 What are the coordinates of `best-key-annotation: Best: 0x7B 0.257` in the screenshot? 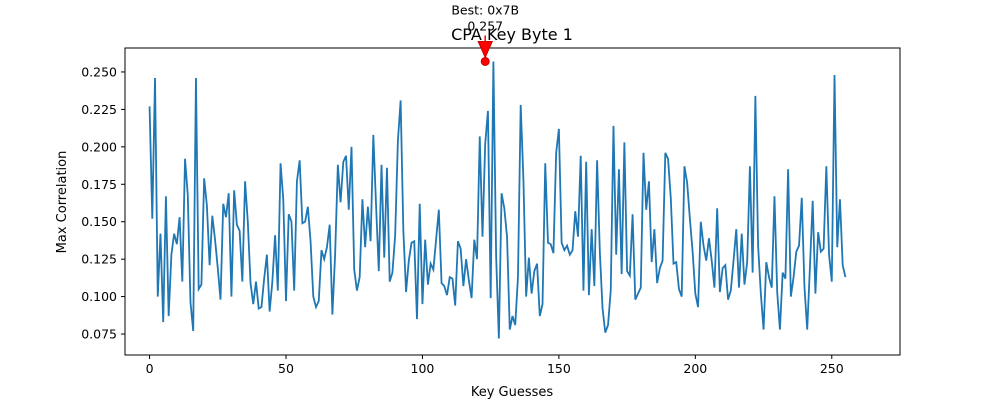 It's located at (485, 34).